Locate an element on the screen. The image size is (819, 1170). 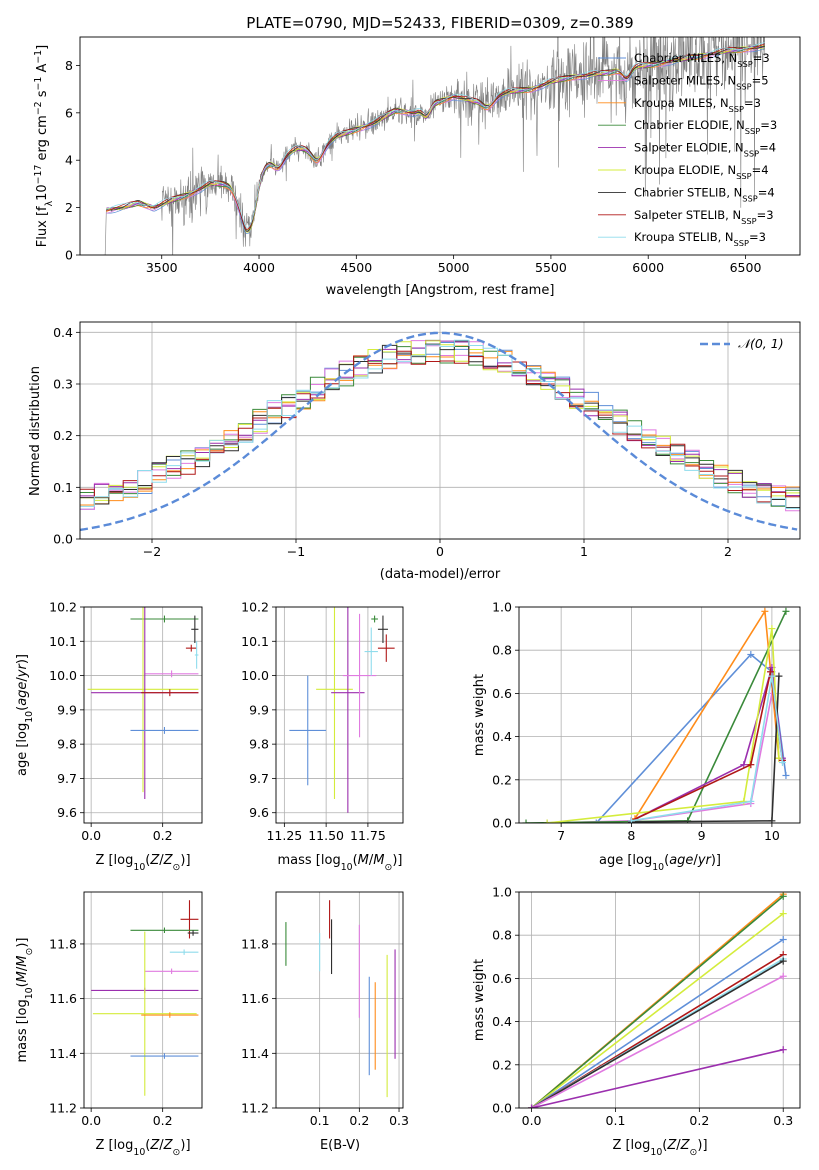
residual-histogram-salpeter-stelib is located at coordinates (440, 426).